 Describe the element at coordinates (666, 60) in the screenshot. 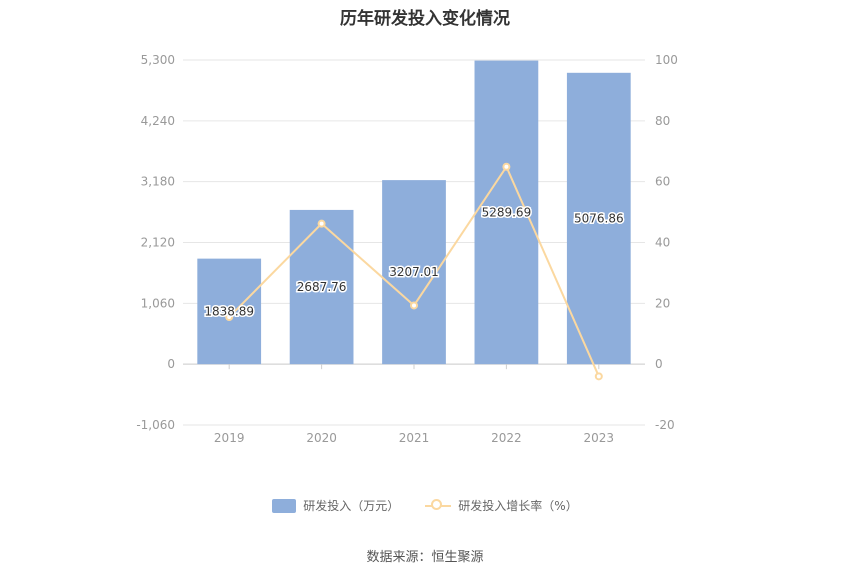

I see `y-right-tick-label: 100` at that location.